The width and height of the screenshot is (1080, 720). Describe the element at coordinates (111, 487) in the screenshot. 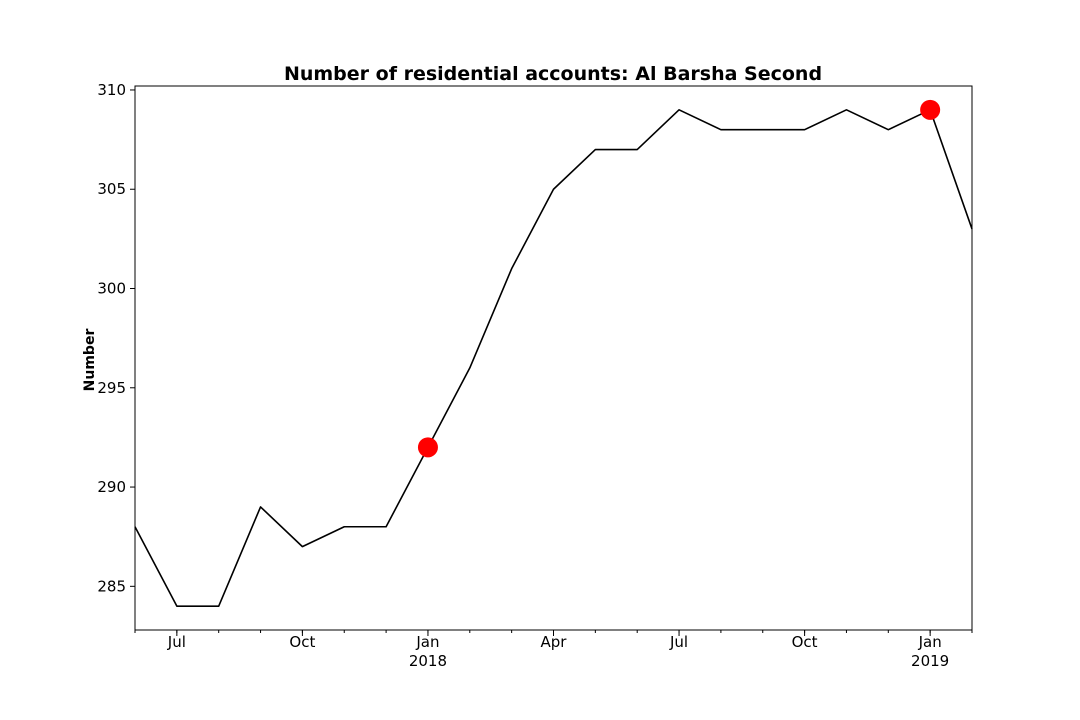

I see `y-tick-label: 290` at that location.